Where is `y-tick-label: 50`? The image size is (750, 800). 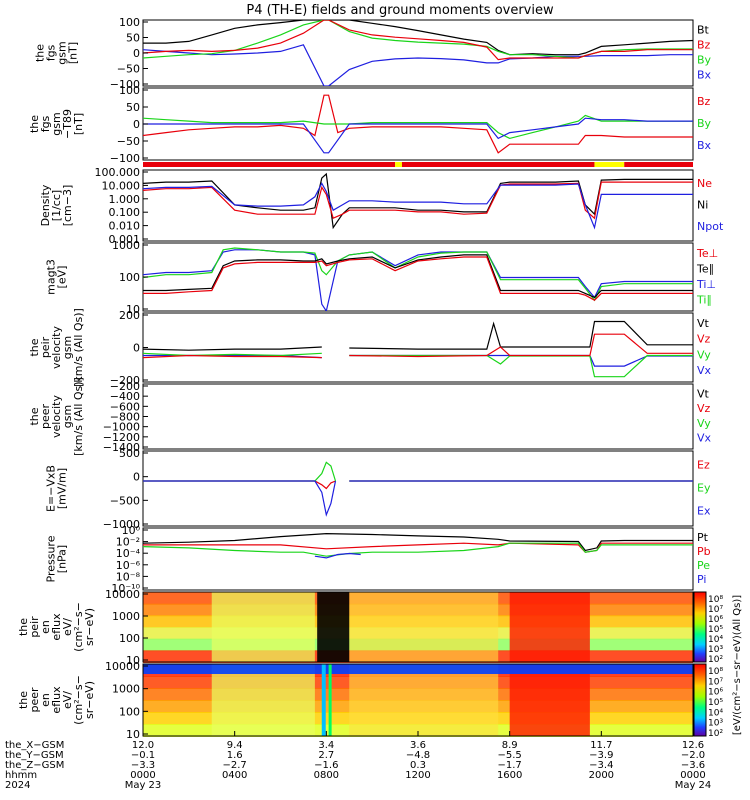
y-tick-label: 50 is located at coordinates (133, 107).